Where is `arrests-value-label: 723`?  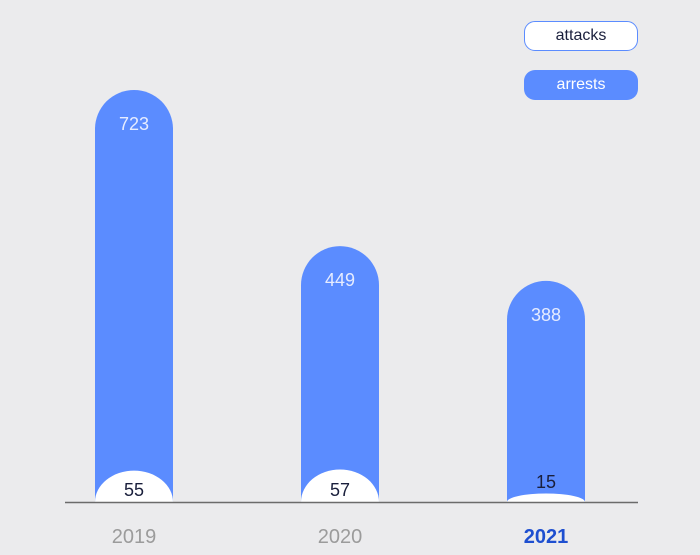 arrests-value-label: 723 is located at coordinates (134, 124).